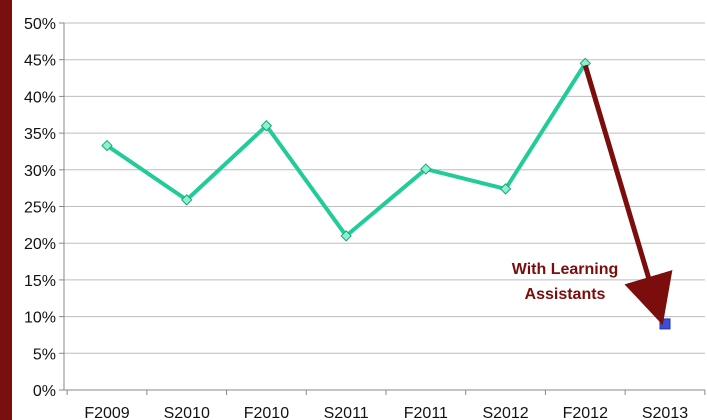 Image resolution: width=707 pixels, height=420 pixels. I want to click on y-tick-label: 30%, so click(40, 171).